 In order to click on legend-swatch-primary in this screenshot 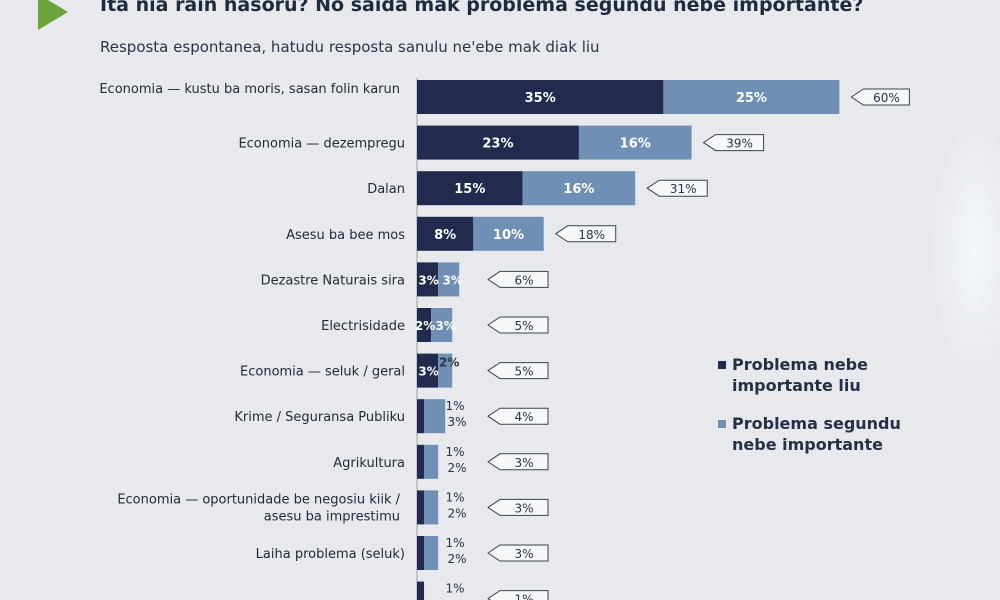, I will do `click(722, 365)`.